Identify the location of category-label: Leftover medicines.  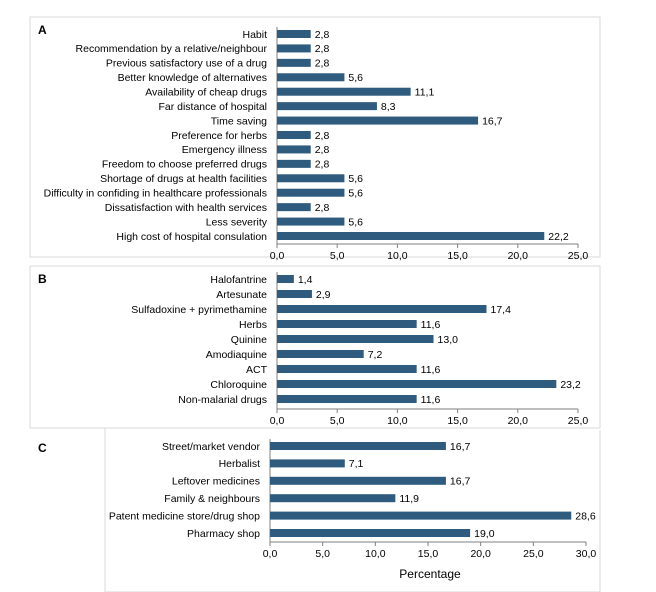
(216, 482).